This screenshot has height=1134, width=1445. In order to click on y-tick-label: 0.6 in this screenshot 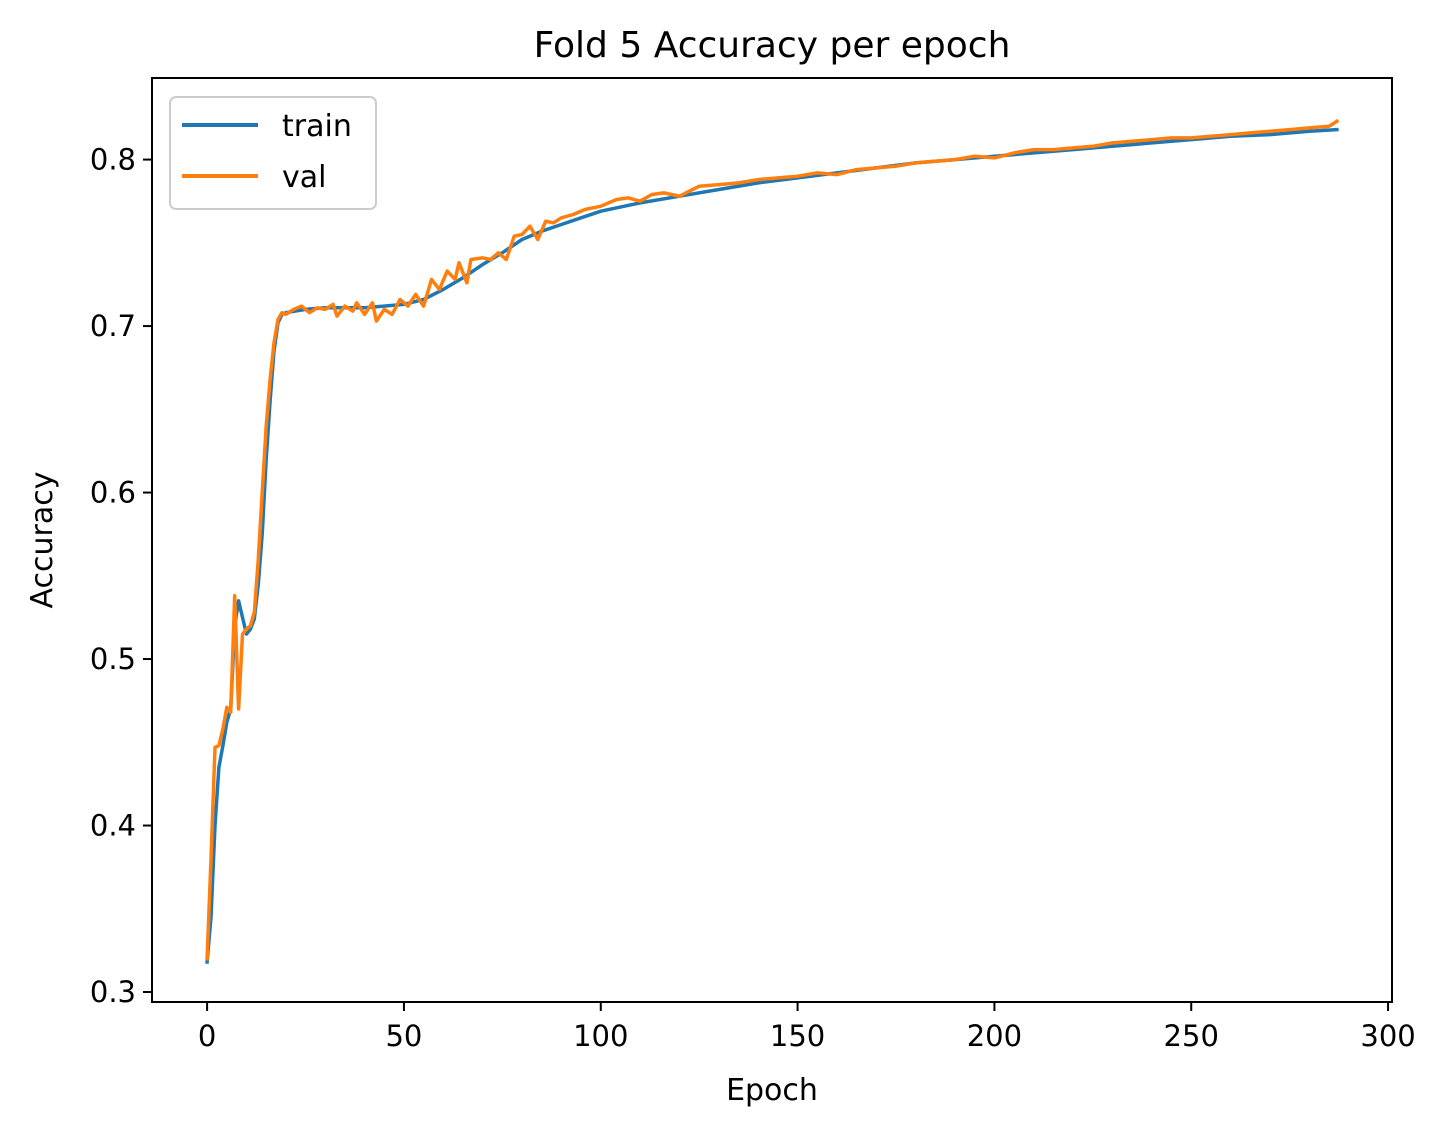, I will do `click(113, 493)`.